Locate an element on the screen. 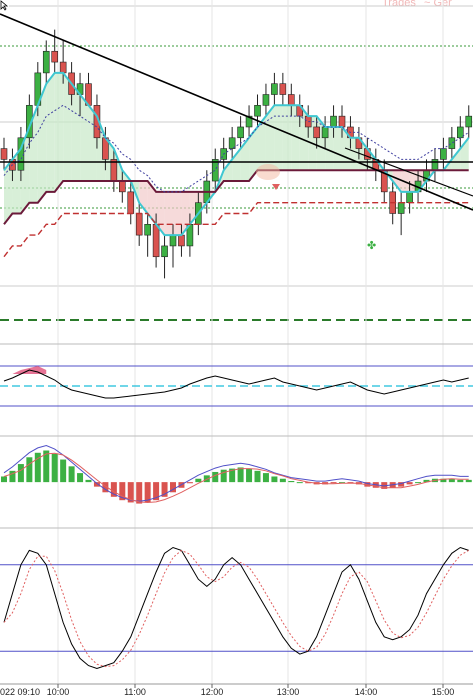 The height and width of the screenshot is (699, 473). macd-signal-line is located at coordinates (236, 478).